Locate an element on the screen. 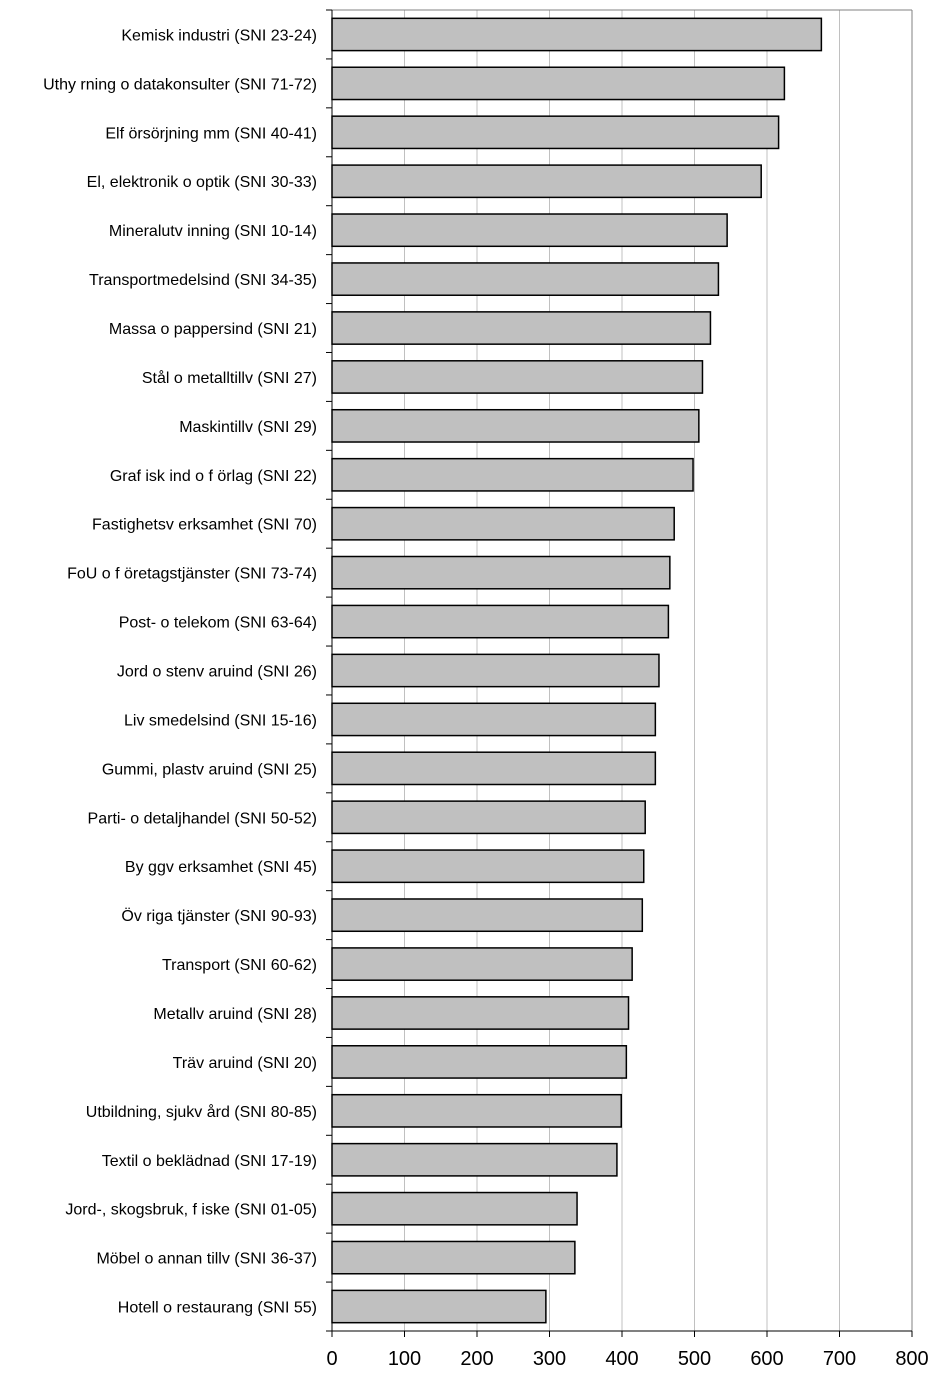  x-tick-label: 0 is located at coordinates (331, 1359).